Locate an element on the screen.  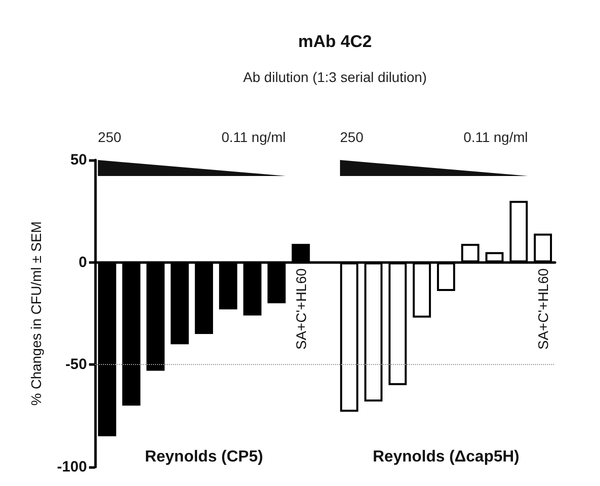
annotation: Reynolds (Δcap5H) is located at coordinates (446, 457).